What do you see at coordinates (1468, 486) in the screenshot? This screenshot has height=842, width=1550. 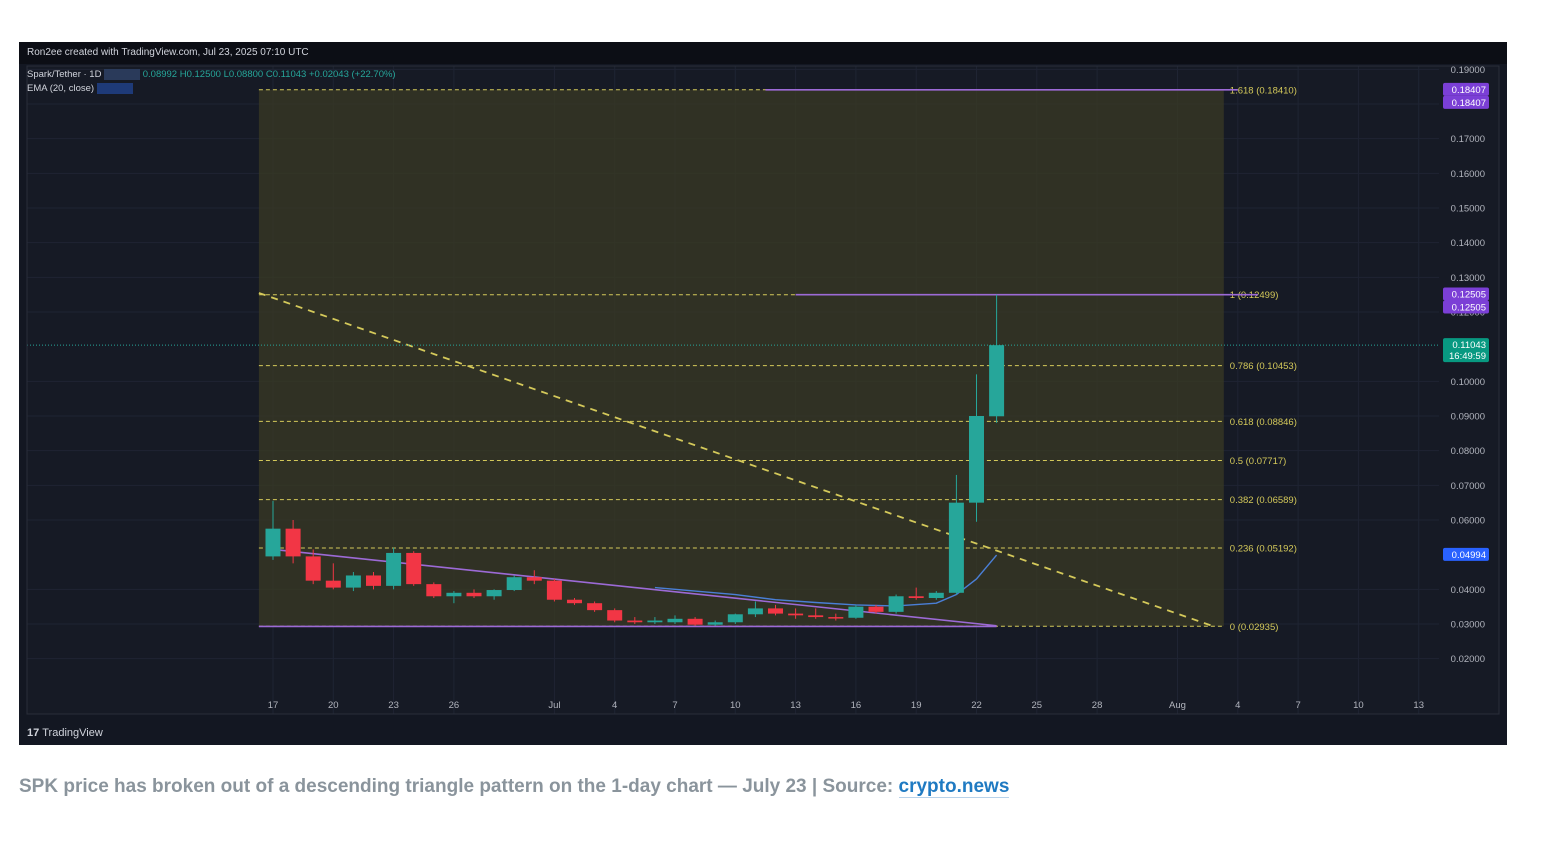 I see `y-tick-label: 0.07000` at bounding box center [1468, 486].